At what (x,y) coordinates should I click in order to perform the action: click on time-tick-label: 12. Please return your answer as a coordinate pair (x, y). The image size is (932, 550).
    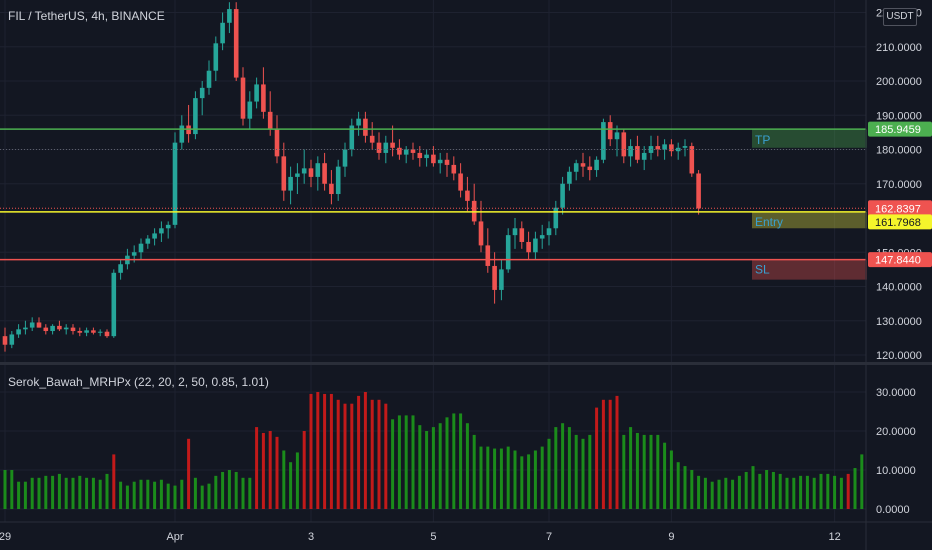
    Looking at the image, I should click on (834, 537).